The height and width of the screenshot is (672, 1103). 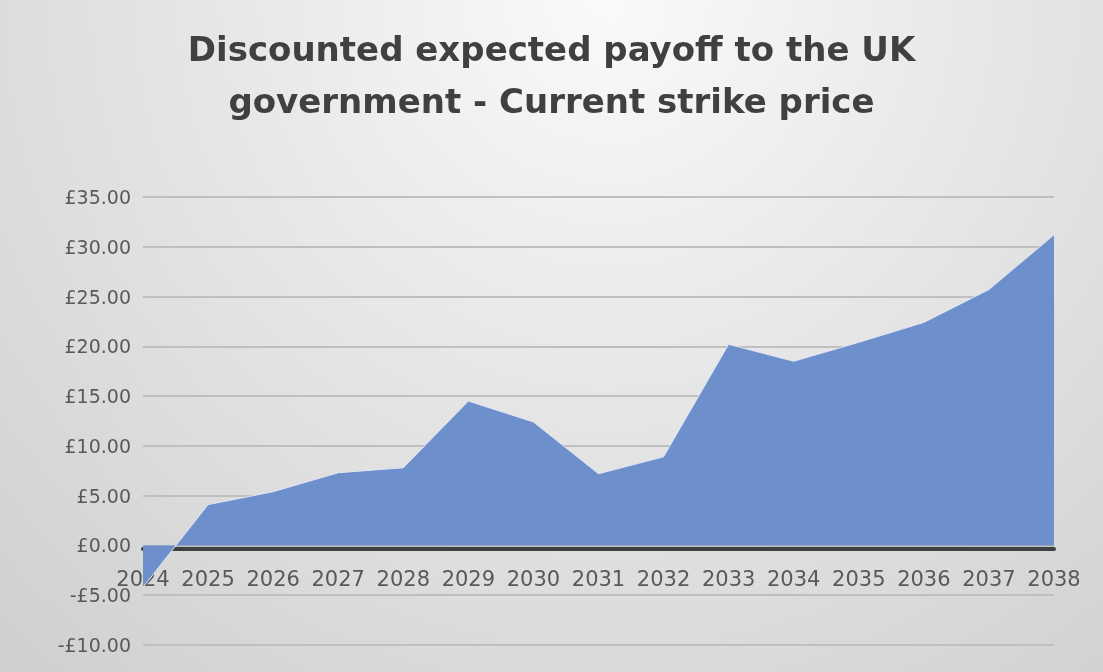 What do you see at coordinates (663, 579) in the screenshot?
I see `x-tick-label: 2032` at bounding box center [663, 579].